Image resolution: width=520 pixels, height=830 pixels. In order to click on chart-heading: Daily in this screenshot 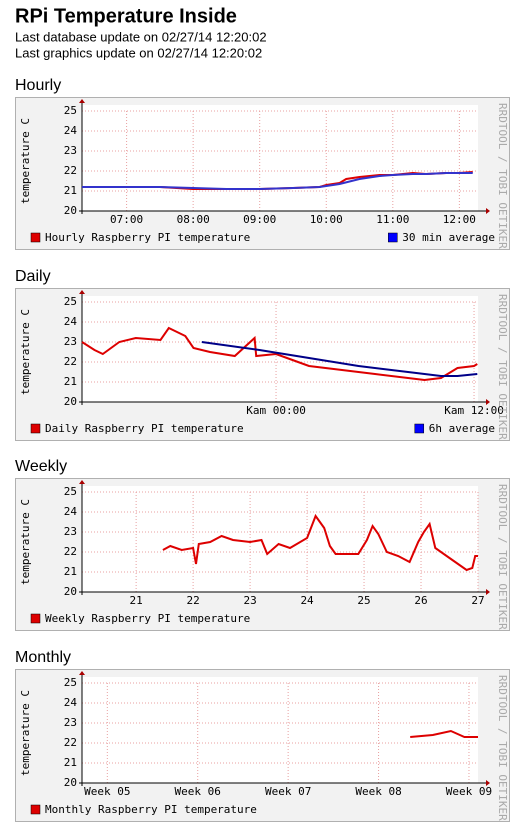, I will do `click(33, 276)`.